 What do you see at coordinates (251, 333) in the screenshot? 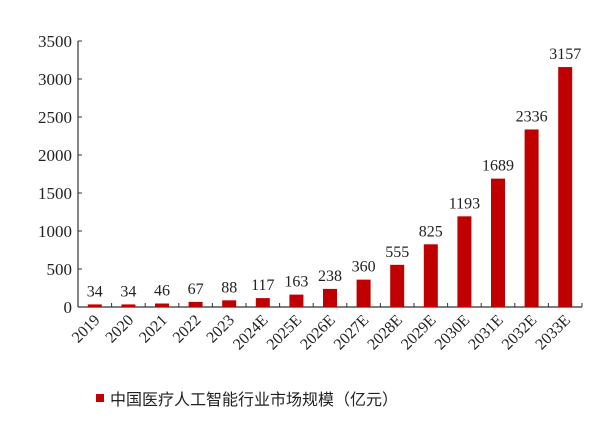
I see `x-tick-label: 2024E` at bounding box center [251, 333].